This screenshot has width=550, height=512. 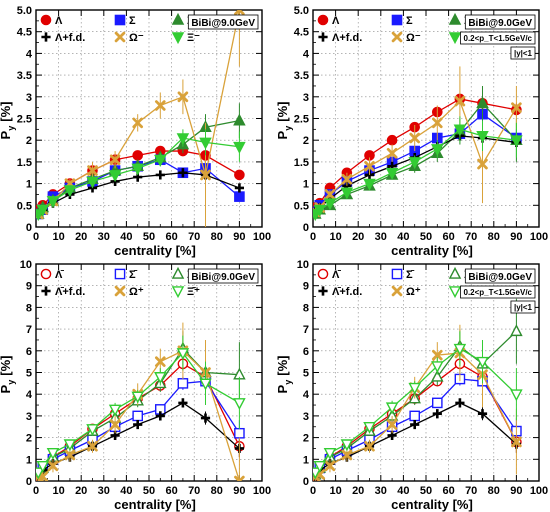 What do you see at coordinates (24, 76) in the screenshot?
I see `y-tick-label: 3.5` at bounding box center [24, 76].